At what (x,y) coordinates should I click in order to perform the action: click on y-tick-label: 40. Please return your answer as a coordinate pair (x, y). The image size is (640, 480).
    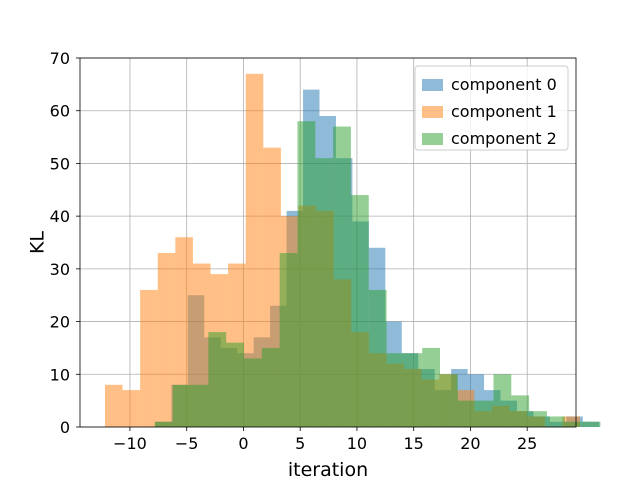
    Looking at the image, I should click on (60, 216).